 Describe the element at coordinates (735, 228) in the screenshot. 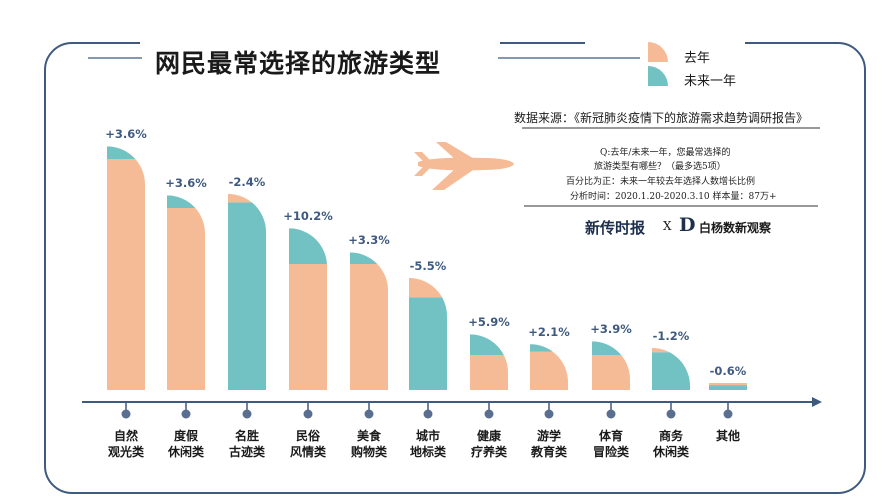

I see `brand-logo-right: 白杨数新观察` at that location.